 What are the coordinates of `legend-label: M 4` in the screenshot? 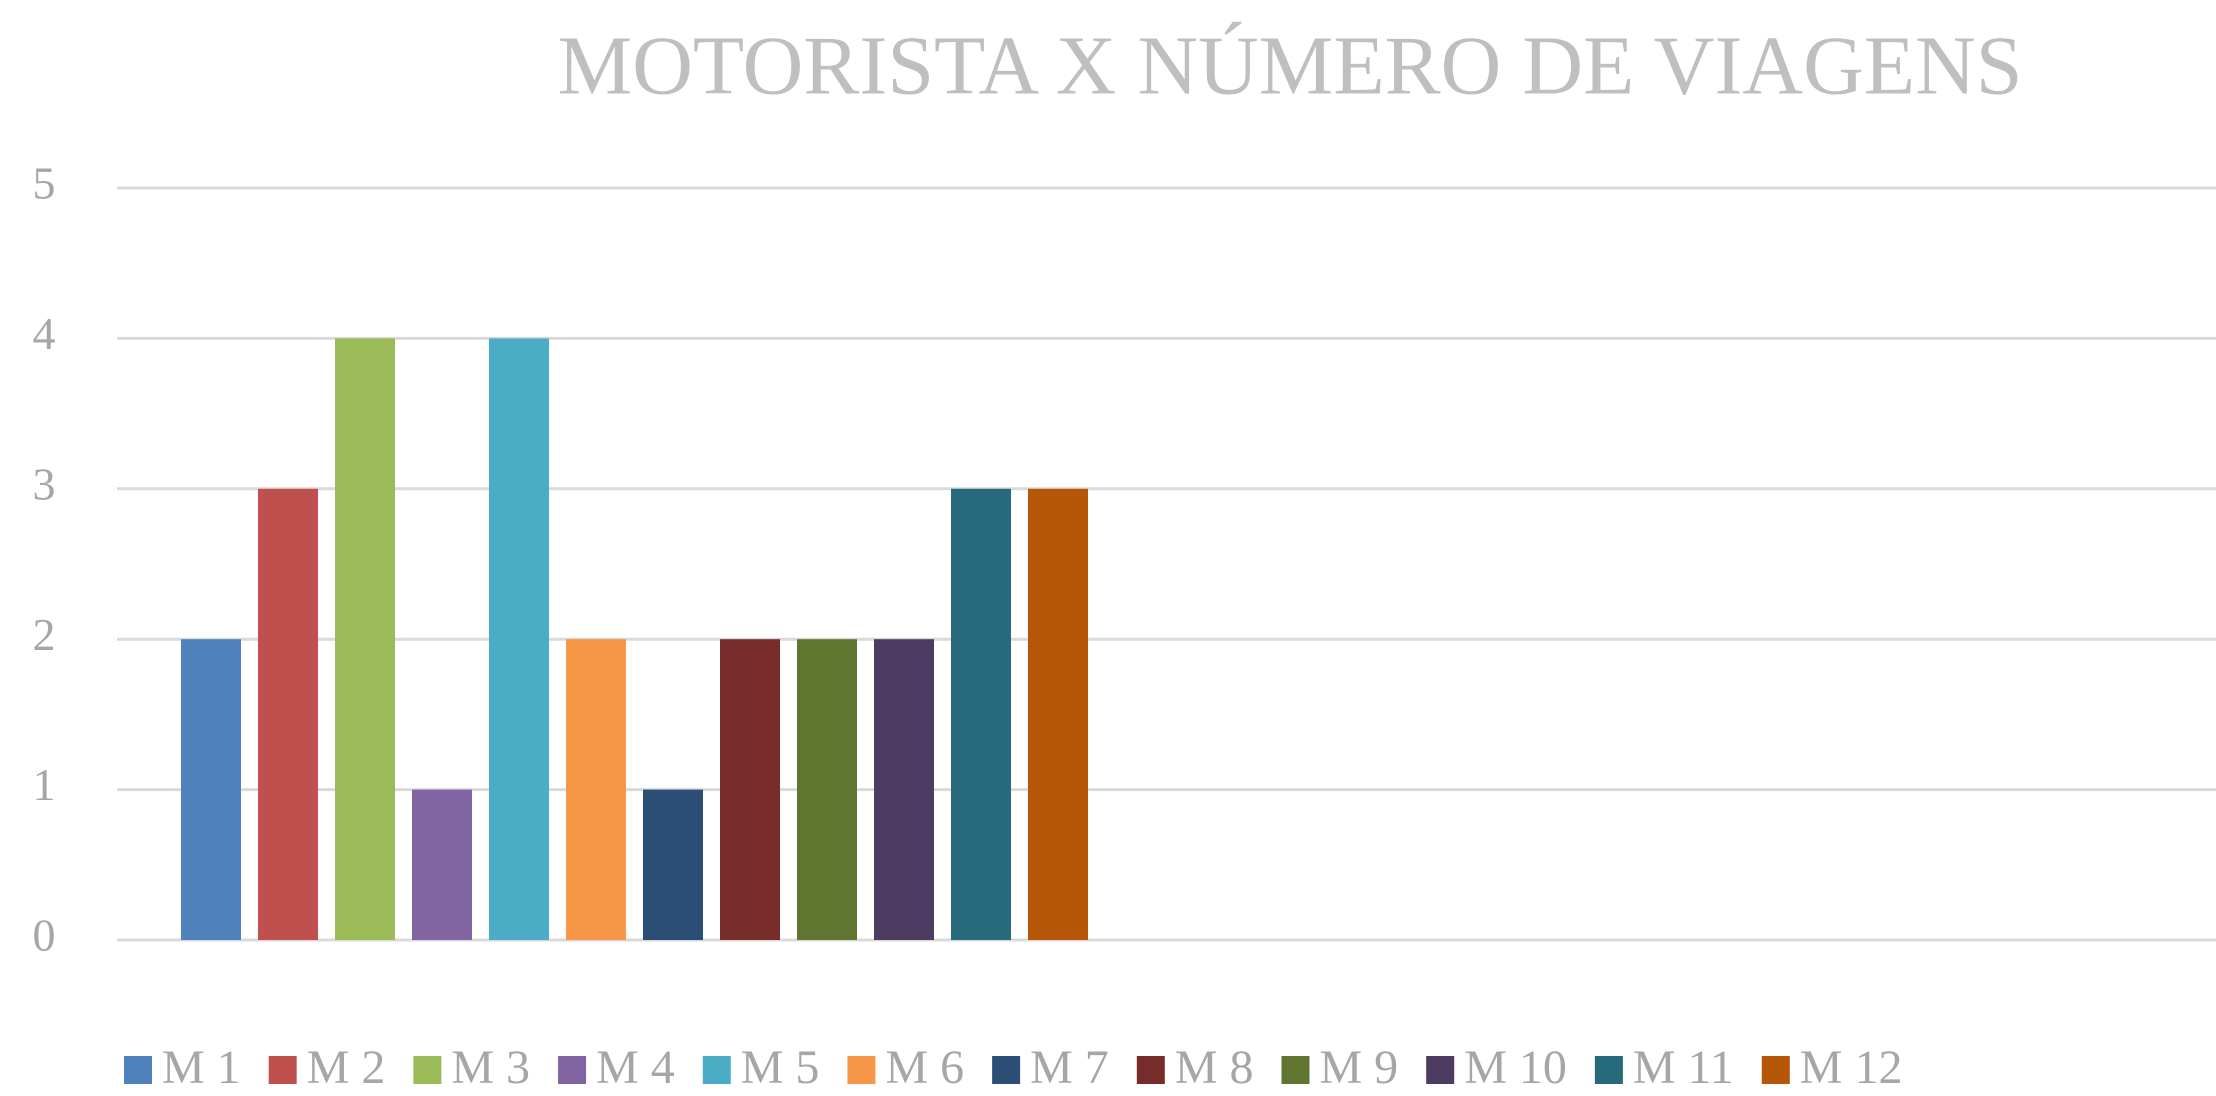 It's located at (635, 1067).